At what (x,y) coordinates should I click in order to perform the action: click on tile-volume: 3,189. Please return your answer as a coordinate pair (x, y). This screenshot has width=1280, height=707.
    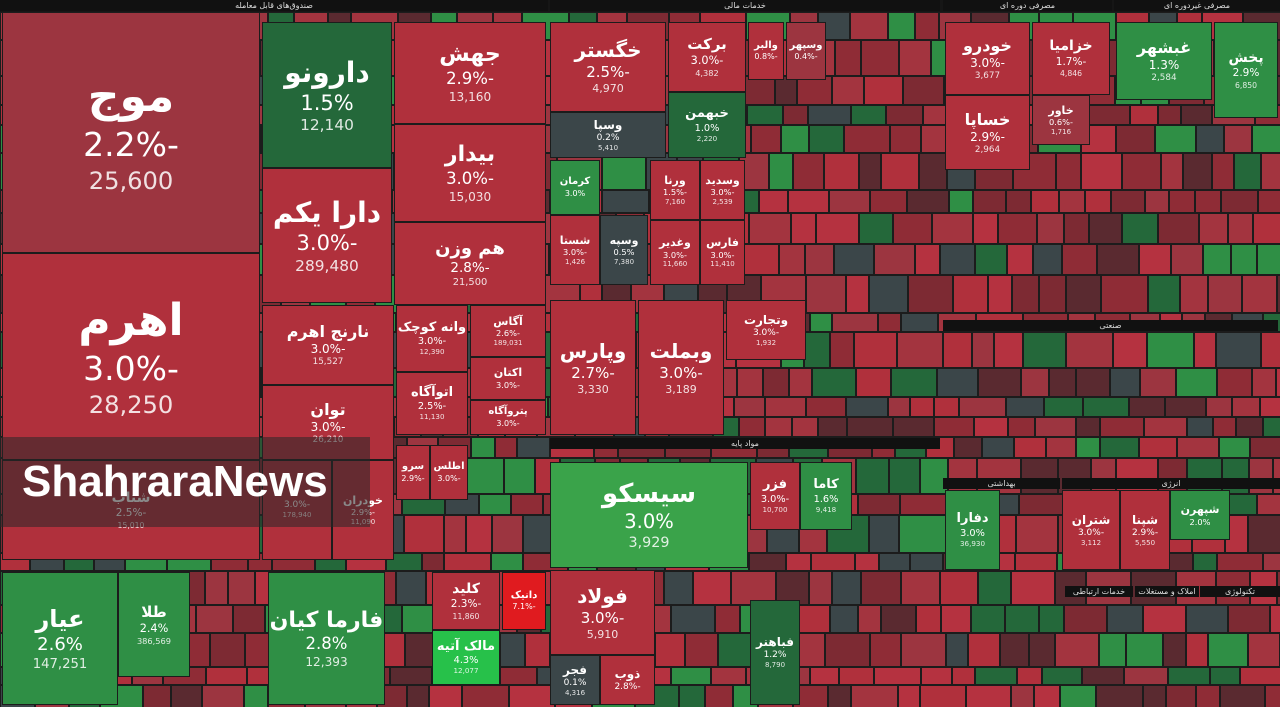
    Looking at the image, I should click on (681, 389).